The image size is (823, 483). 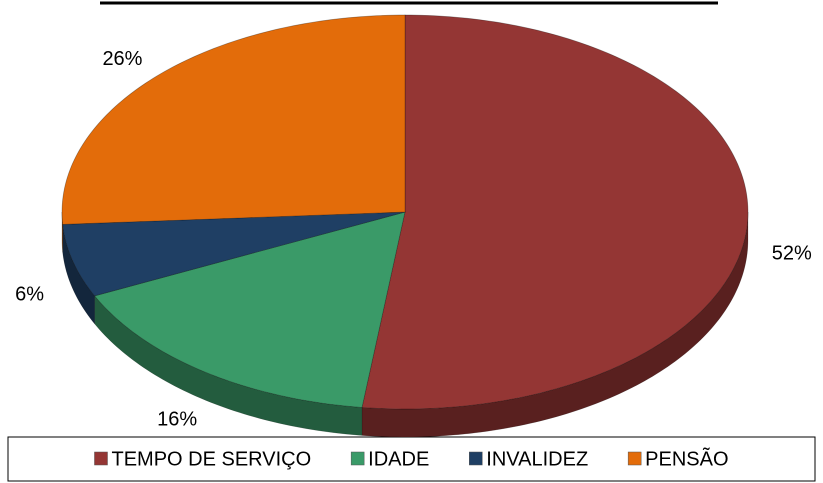 I want to click on data-label: 6%, so click(x=29, y=295).